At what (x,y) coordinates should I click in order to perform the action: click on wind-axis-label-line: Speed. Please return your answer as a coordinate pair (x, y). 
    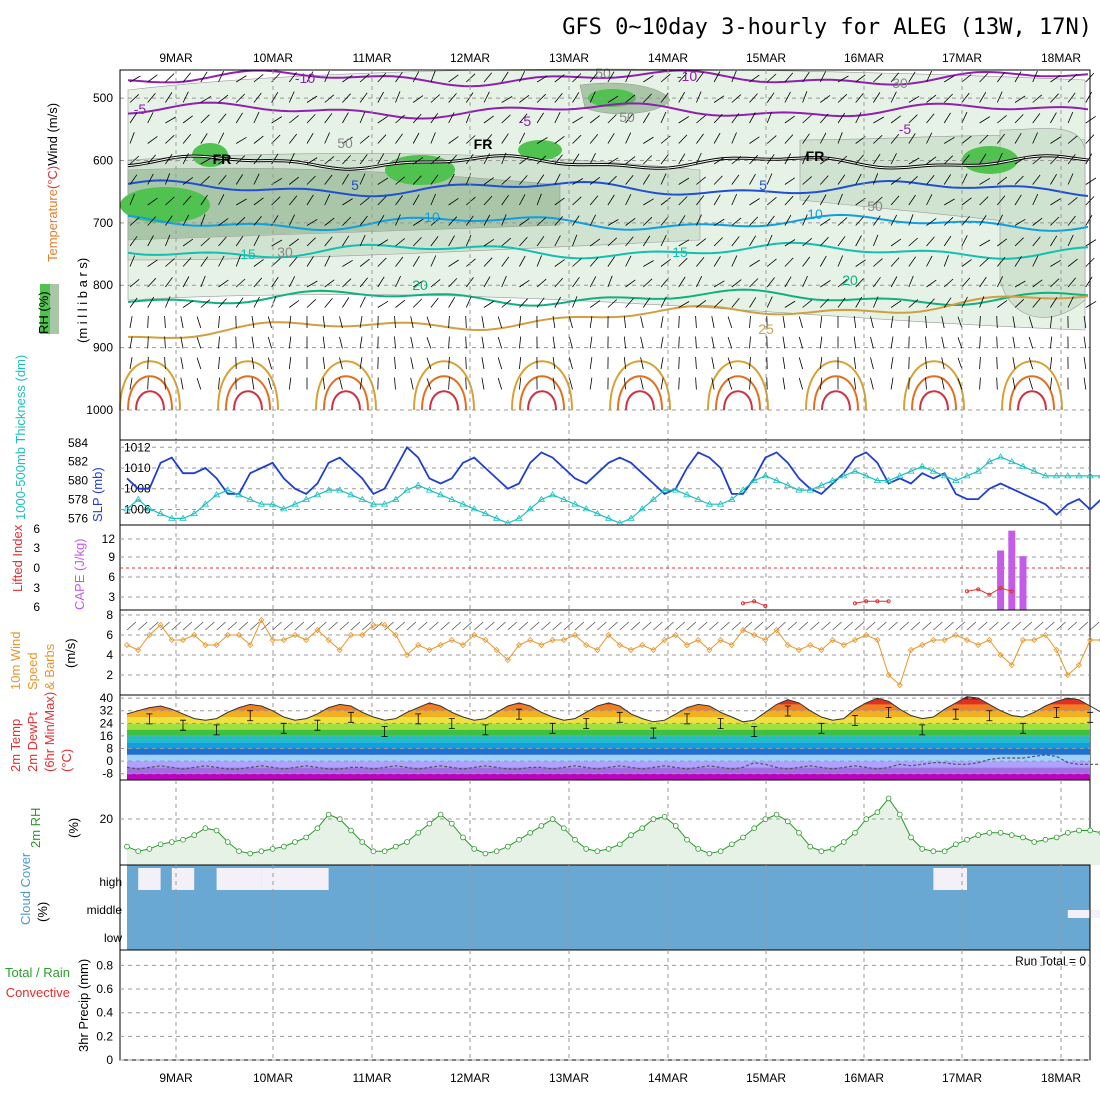
    Looking at the image, I should click on (32, 671).